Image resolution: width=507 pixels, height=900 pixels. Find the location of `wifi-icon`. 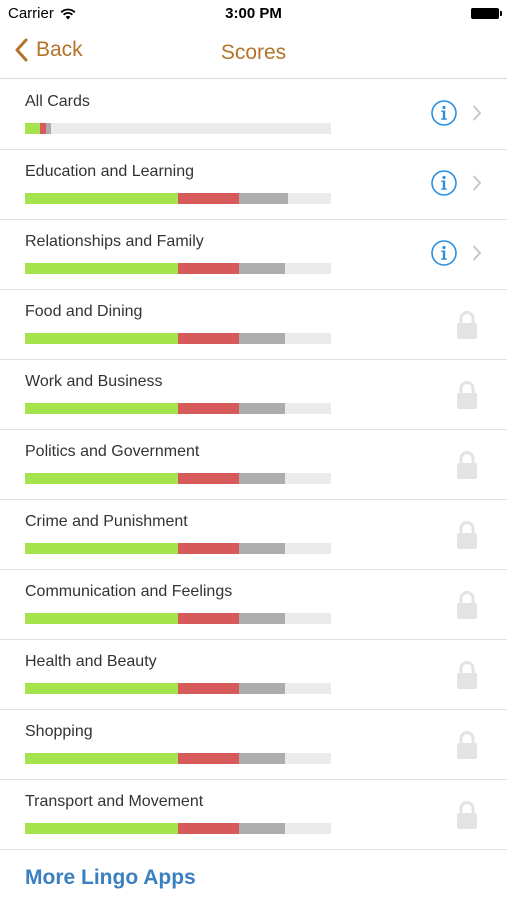

wifi-icon is located at coordinates (68, 13).